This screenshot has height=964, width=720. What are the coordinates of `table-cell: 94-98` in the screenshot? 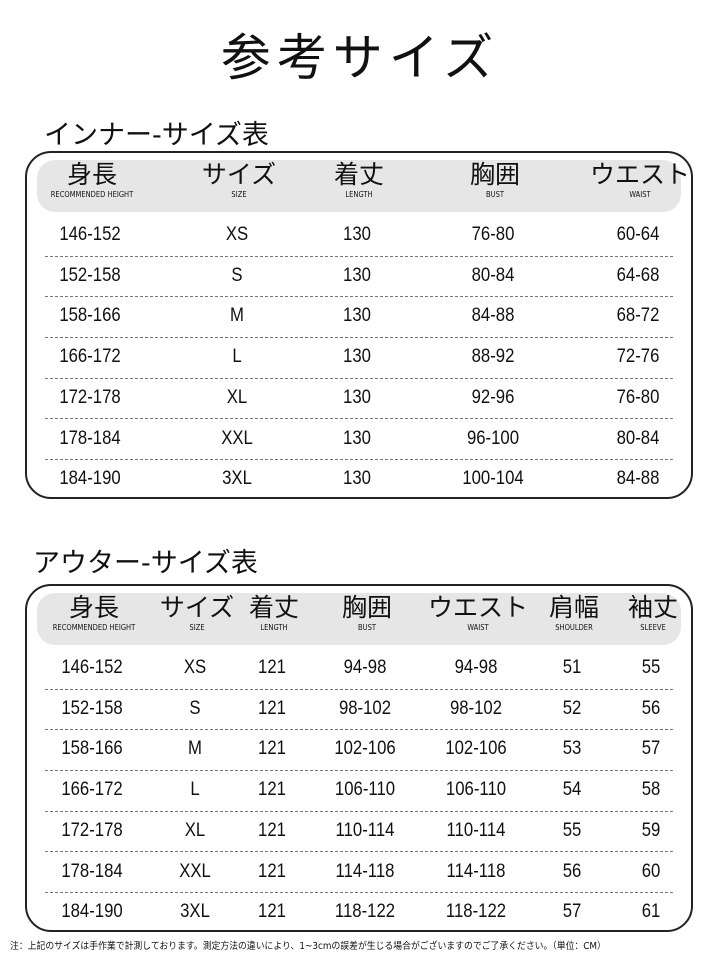 It's located at (476, 667).